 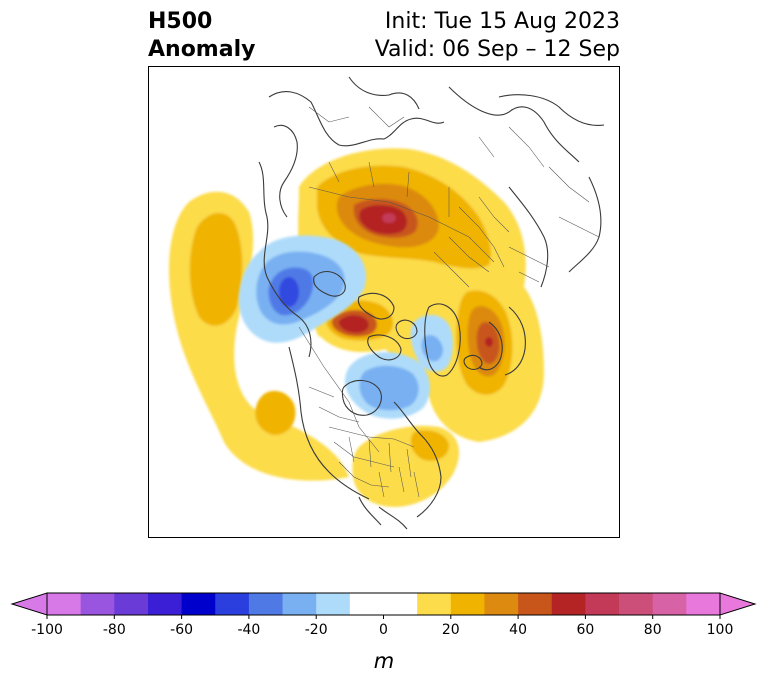 What do you see at coordinates (202, 49) in the screenshot?
I see `title-type: Anomaly` at bounding box center [202, 49].